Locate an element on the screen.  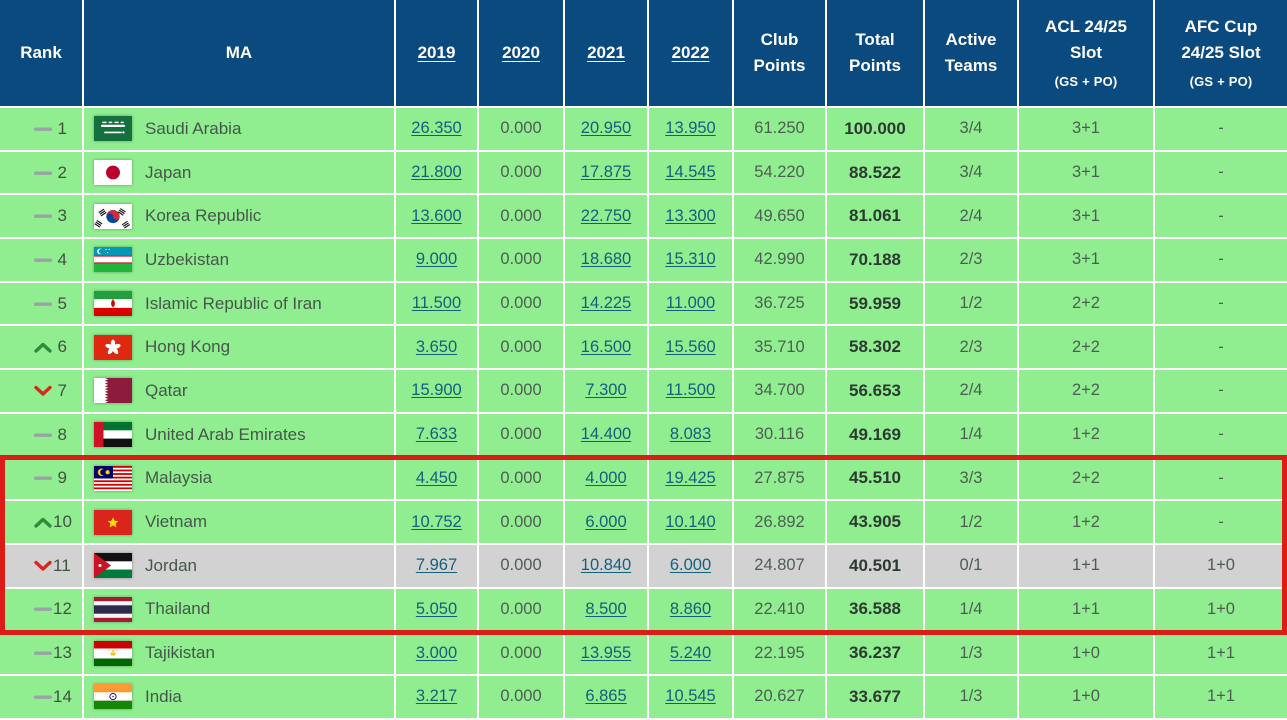
club-points-cell: 42.990 is located at coordinates (780, 261).